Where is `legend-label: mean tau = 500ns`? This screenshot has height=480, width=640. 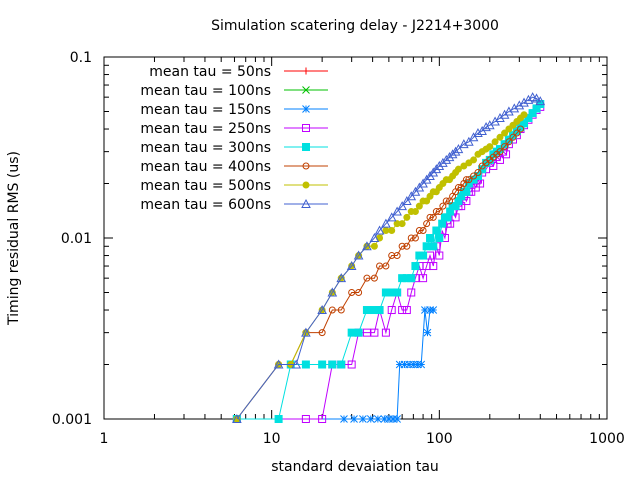 legend-label: mean tau = 500ns is located at coordinates (205, 186).